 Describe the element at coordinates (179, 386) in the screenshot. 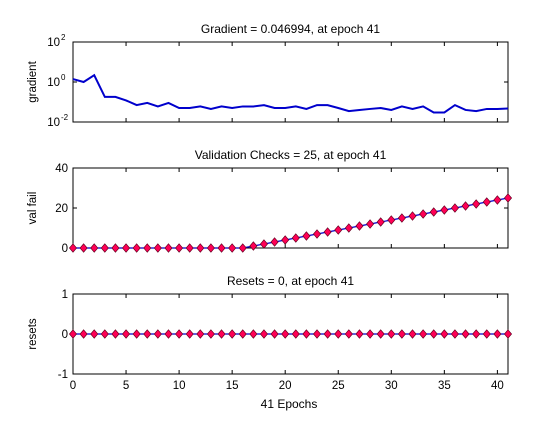

I see `x-tick-label: 10` at that location.